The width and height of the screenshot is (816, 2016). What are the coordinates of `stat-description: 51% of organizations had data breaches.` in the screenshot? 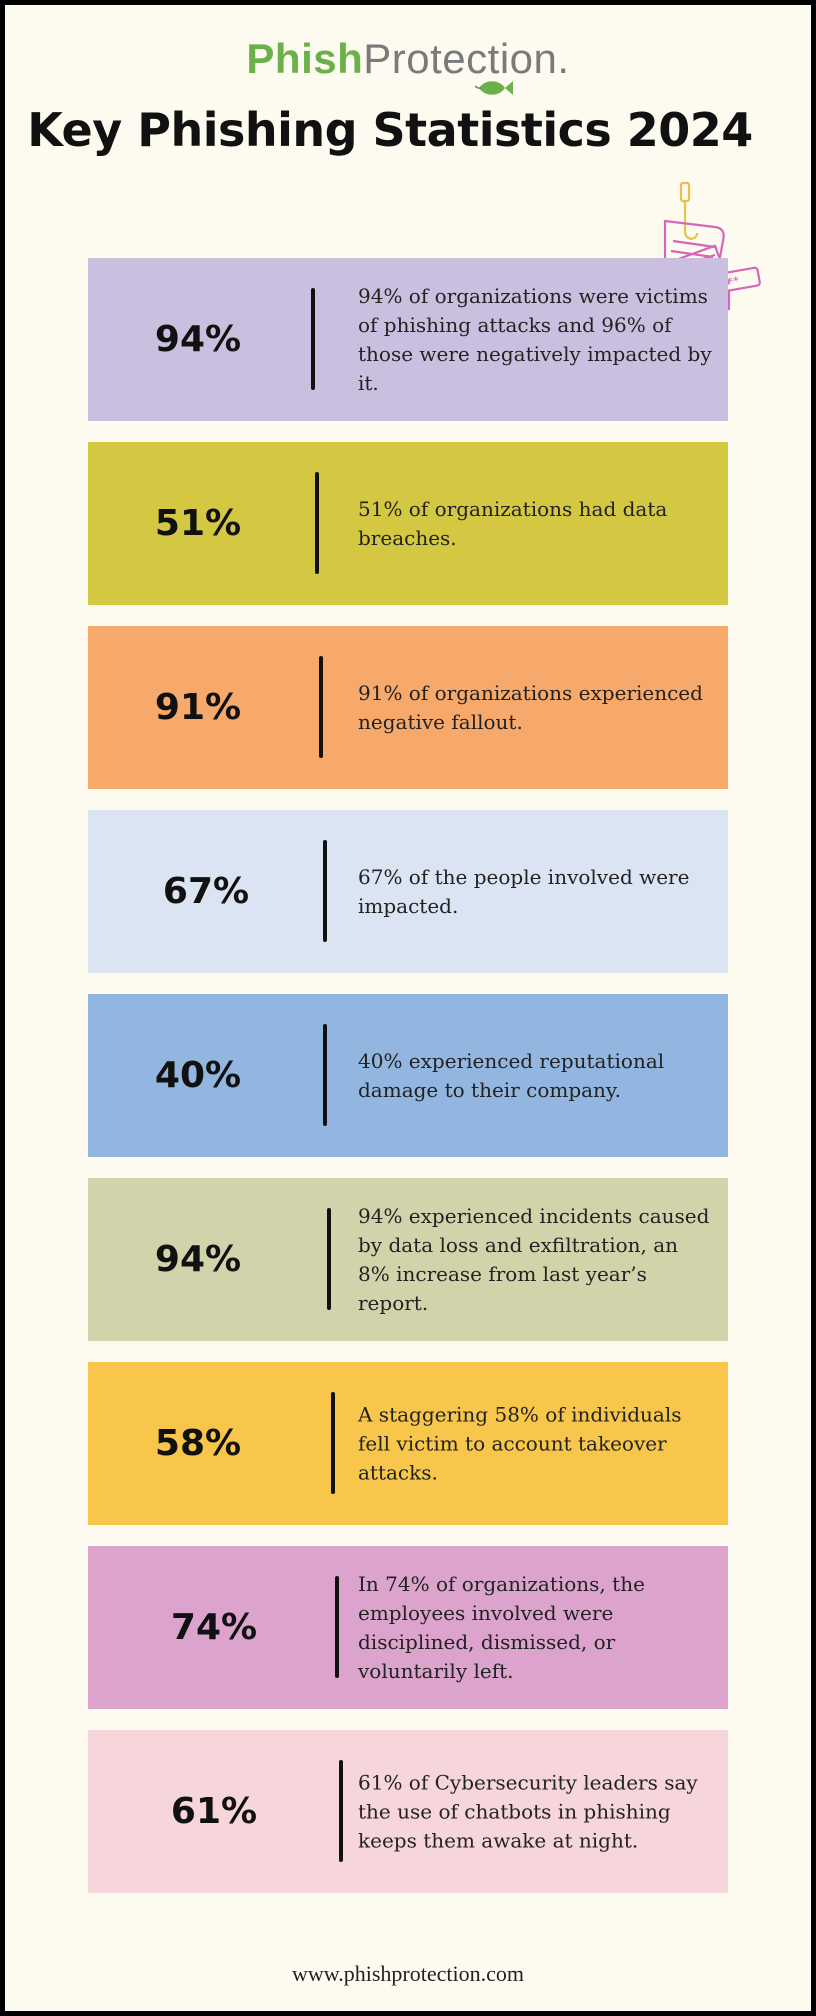 It's located at (513, 523).